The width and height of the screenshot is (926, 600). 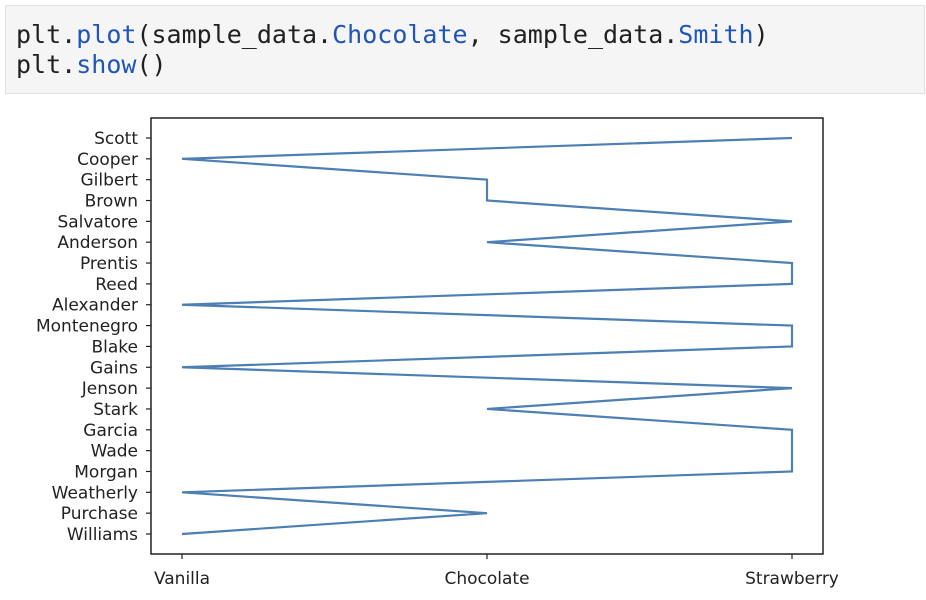 I want to click on code-token: show, so click(x=106, y=64).